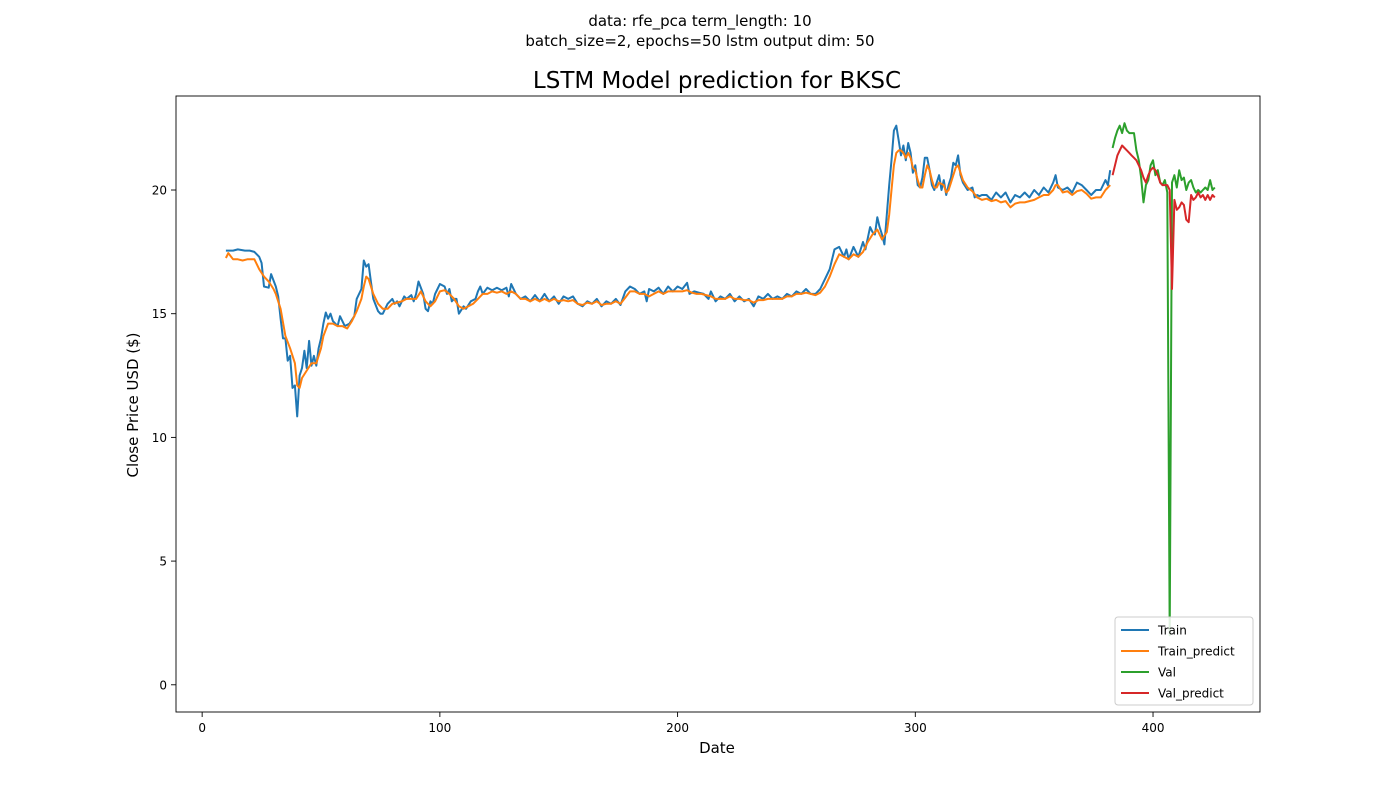 This screenshot has height=800, width=1400. Describe the element at coordinates (1172, 631) in the screenshot. I see `legend-label: Train` at that location.